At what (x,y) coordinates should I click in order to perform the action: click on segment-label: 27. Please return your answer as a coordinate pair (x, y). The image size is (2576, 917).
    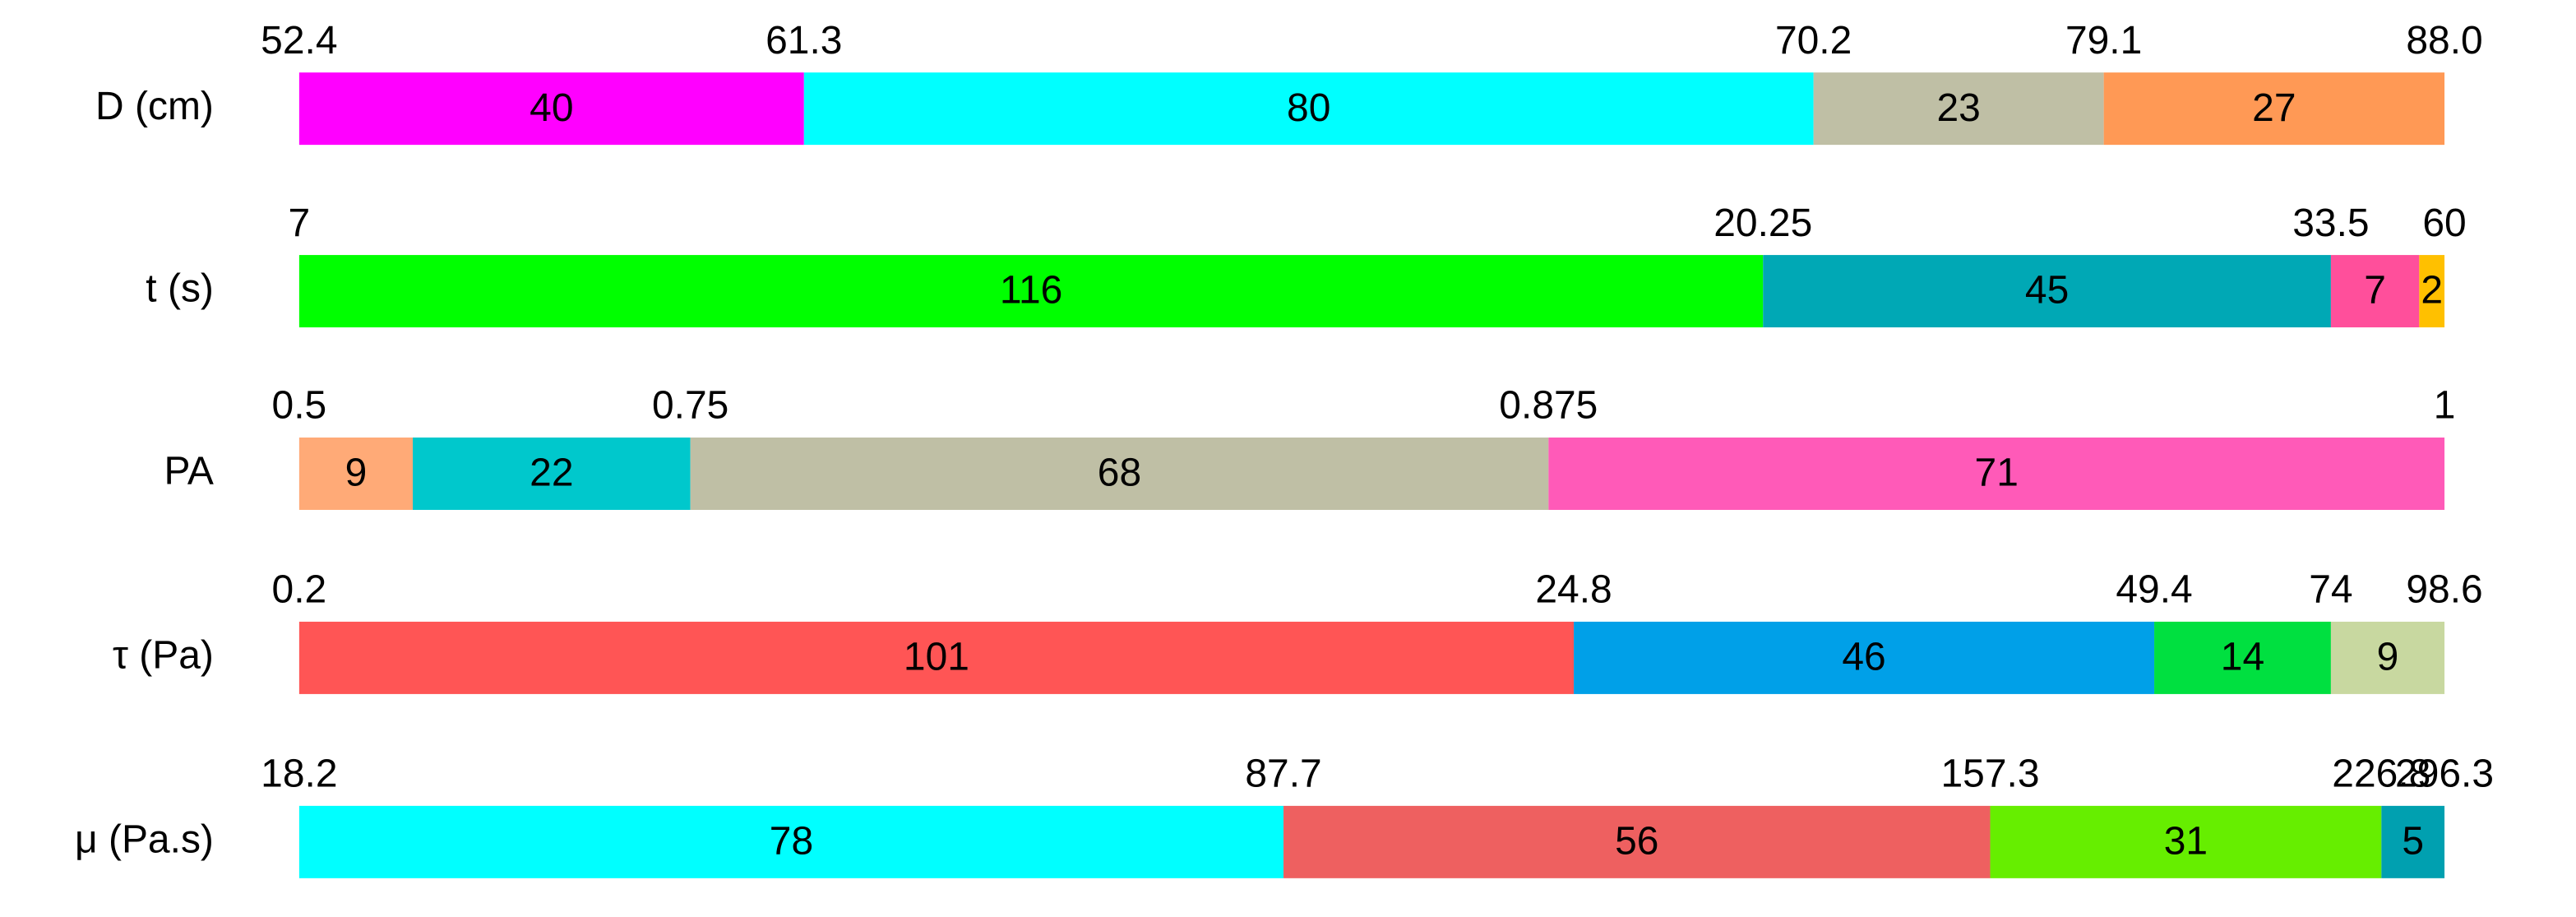
    Looking at the image, I should click on (2274, 108).